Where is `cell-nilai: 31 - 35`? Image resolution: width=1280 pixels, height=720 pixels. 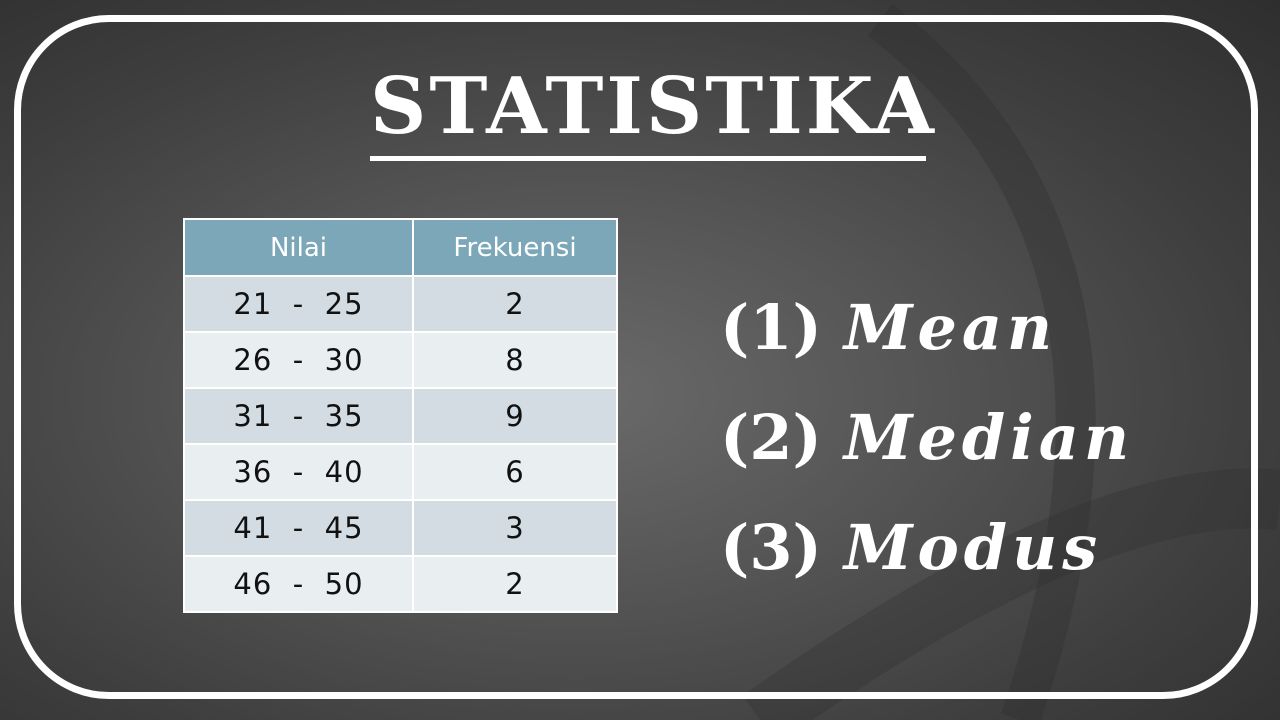
cell-nilai: 31 - 35 is located at coordinates (298, 416).